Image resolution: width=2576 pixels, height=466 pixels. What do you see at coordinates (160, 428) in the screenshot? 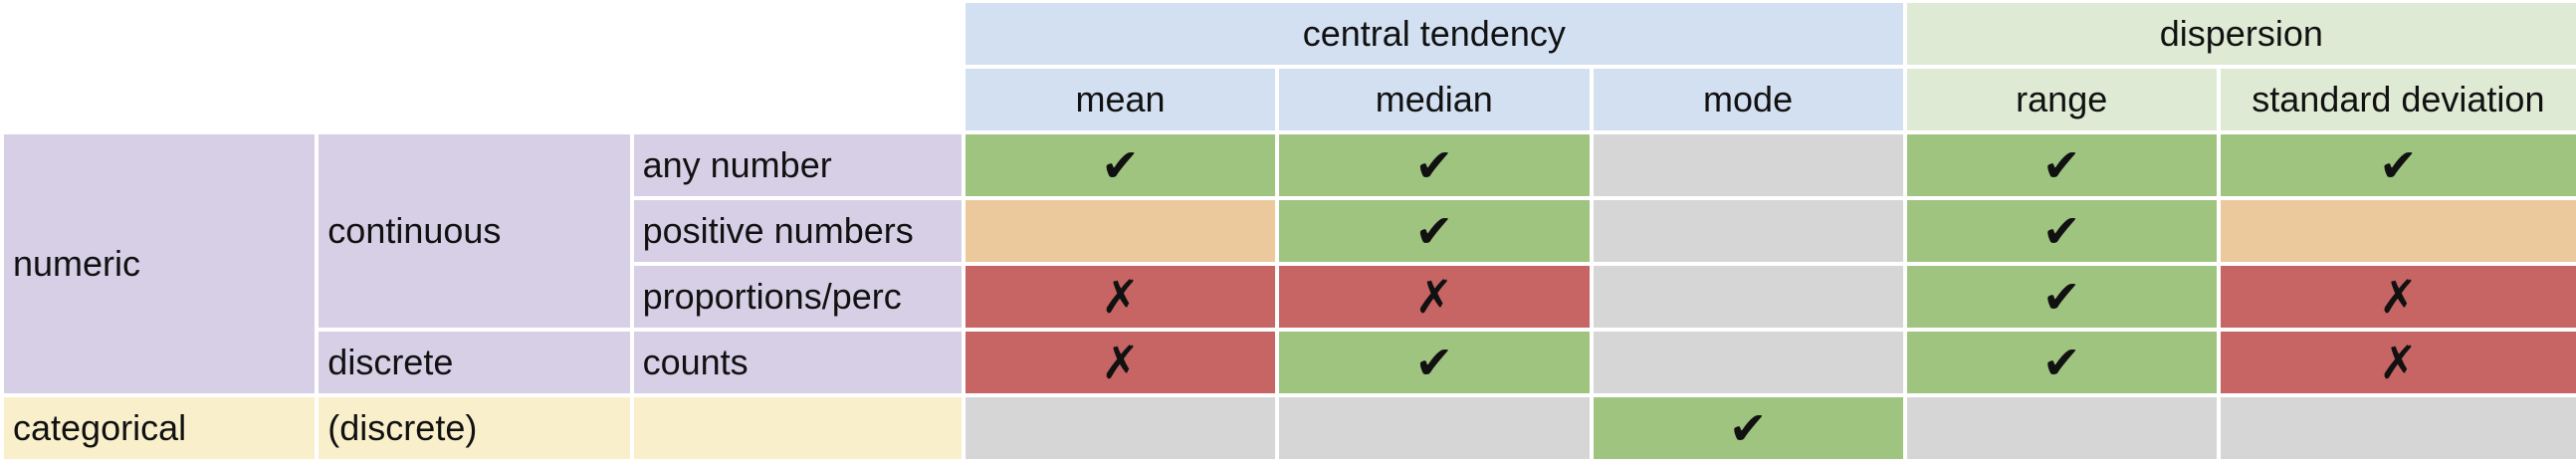
I see `row-header-categorical: categorical` at bounding box center [160, 428].